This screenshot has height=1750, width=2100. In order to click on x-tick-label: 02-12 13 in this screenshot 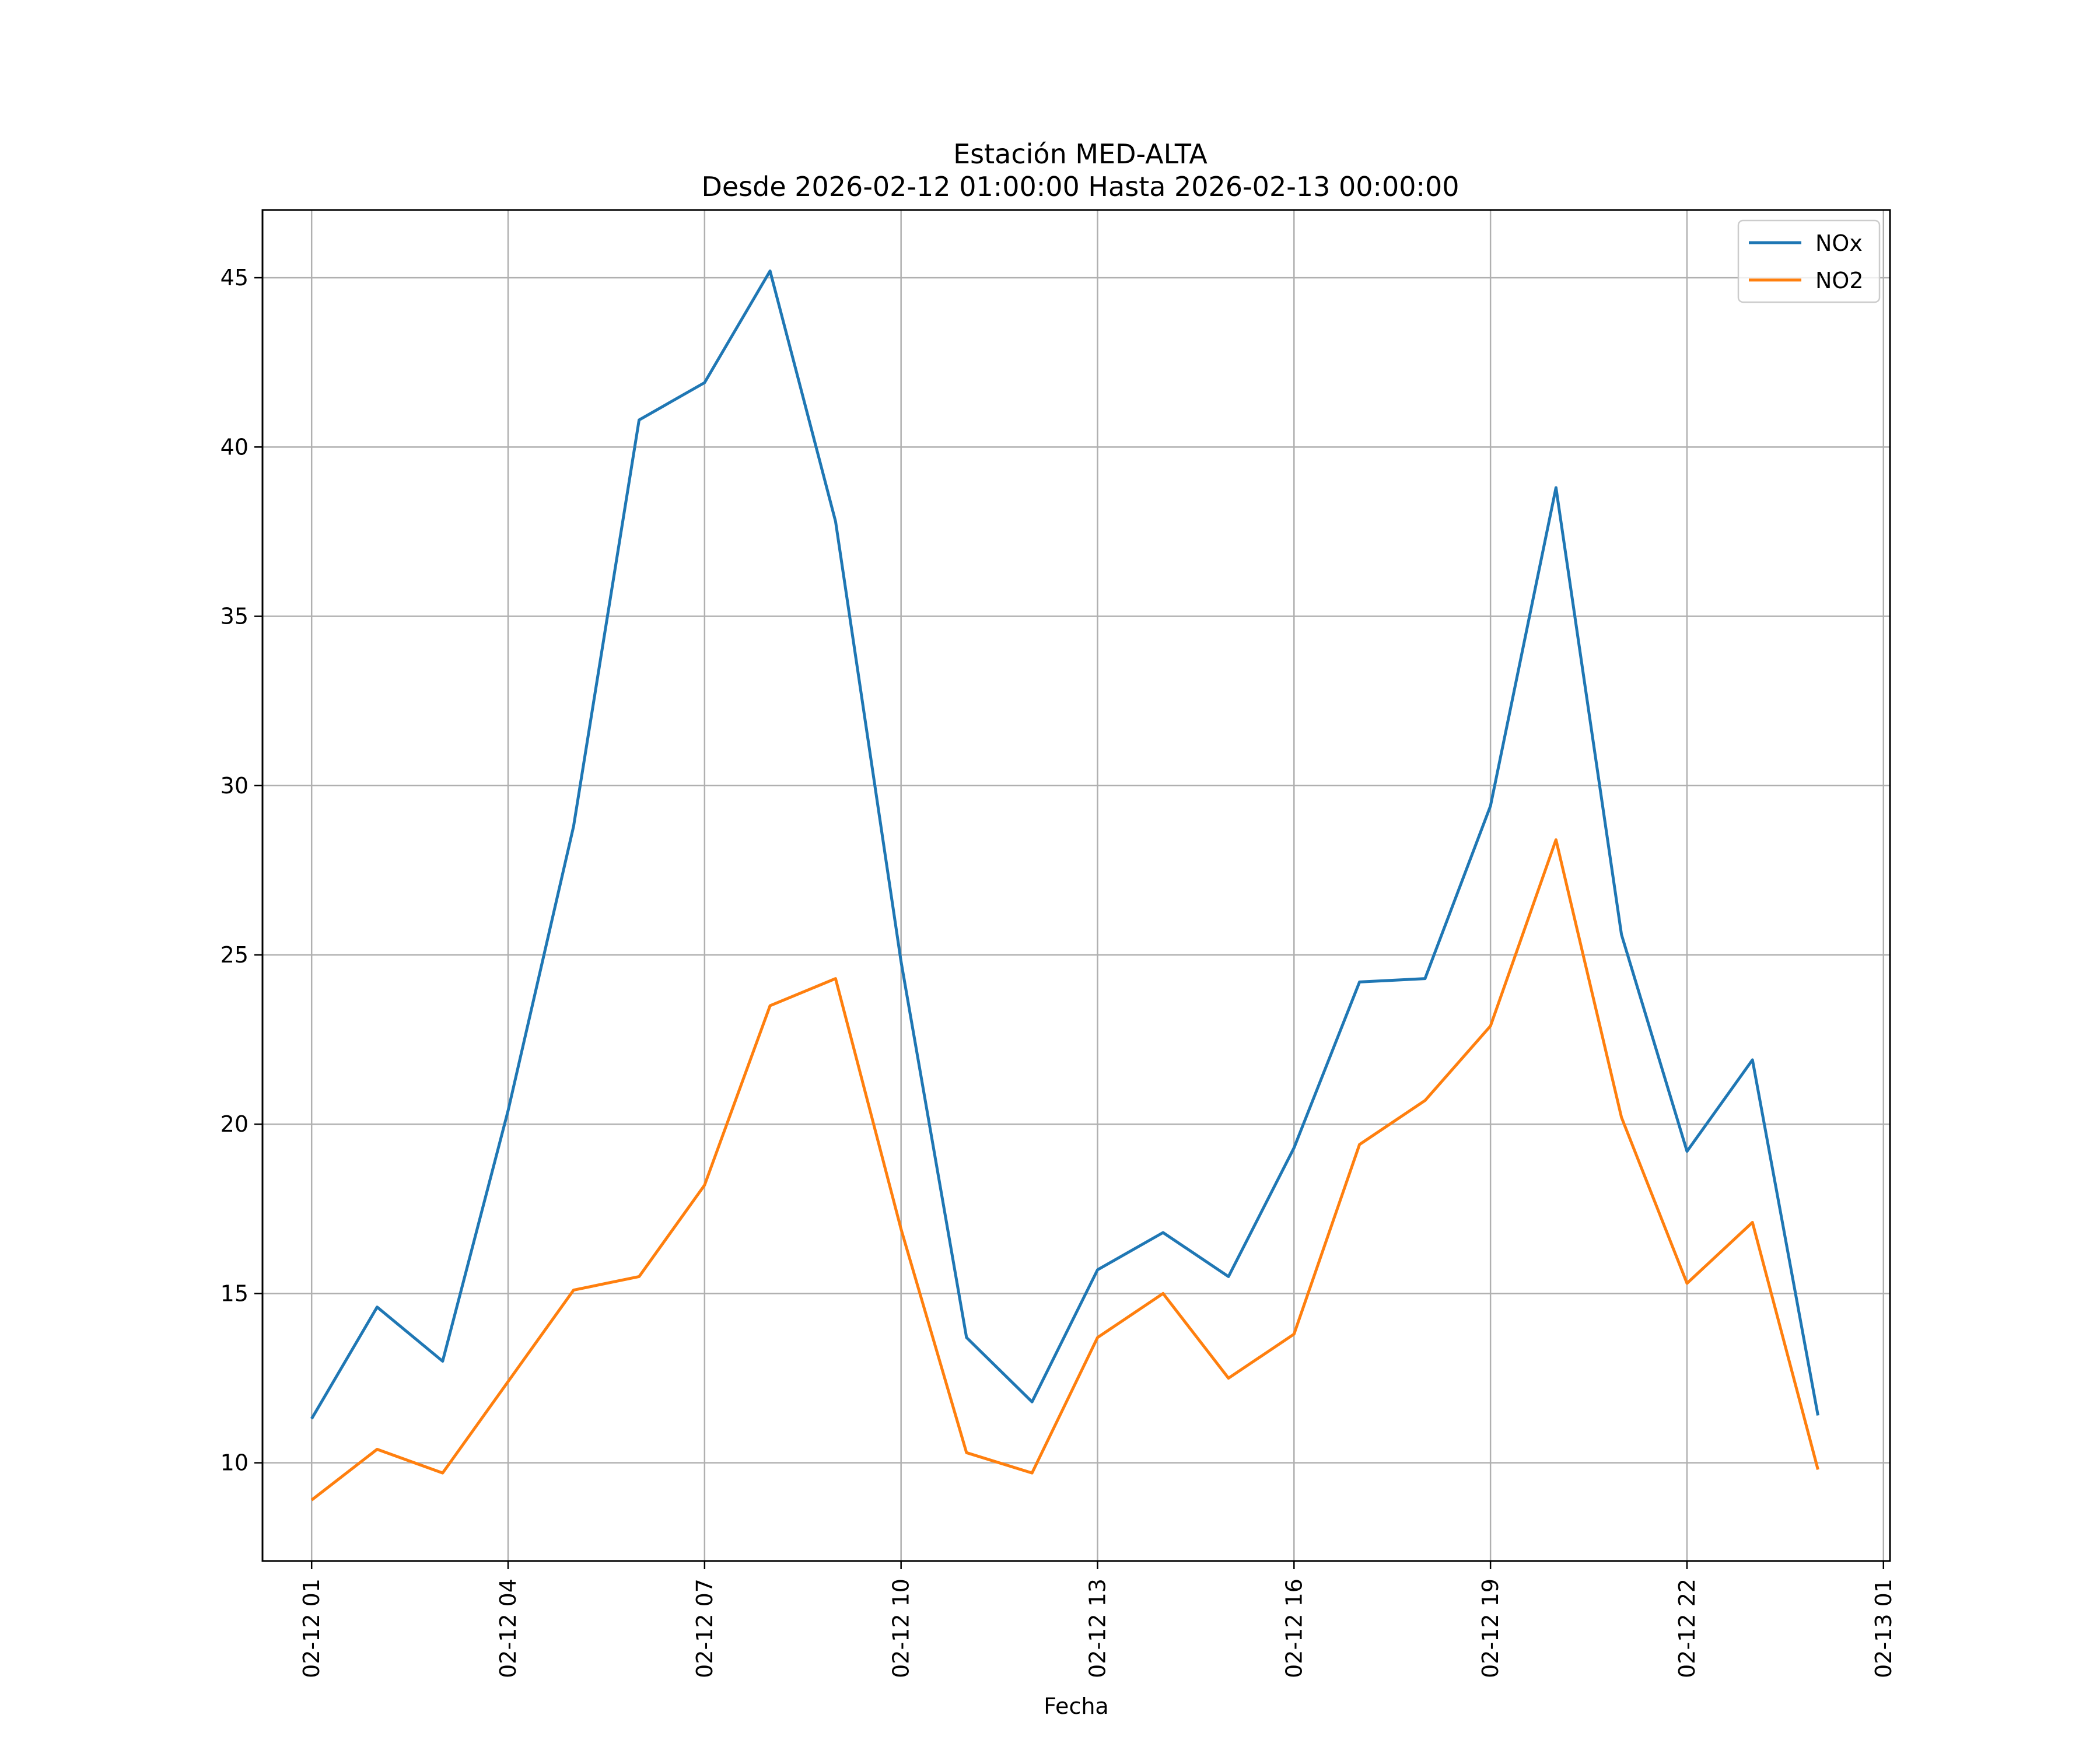, I will do `click(1097, 1628)`.